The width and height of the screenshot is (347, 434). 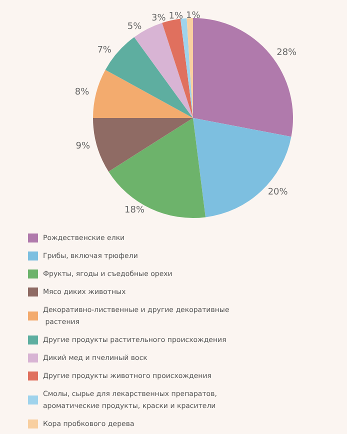 I want to click on data-label: 8%, so click(x=82, y=93).